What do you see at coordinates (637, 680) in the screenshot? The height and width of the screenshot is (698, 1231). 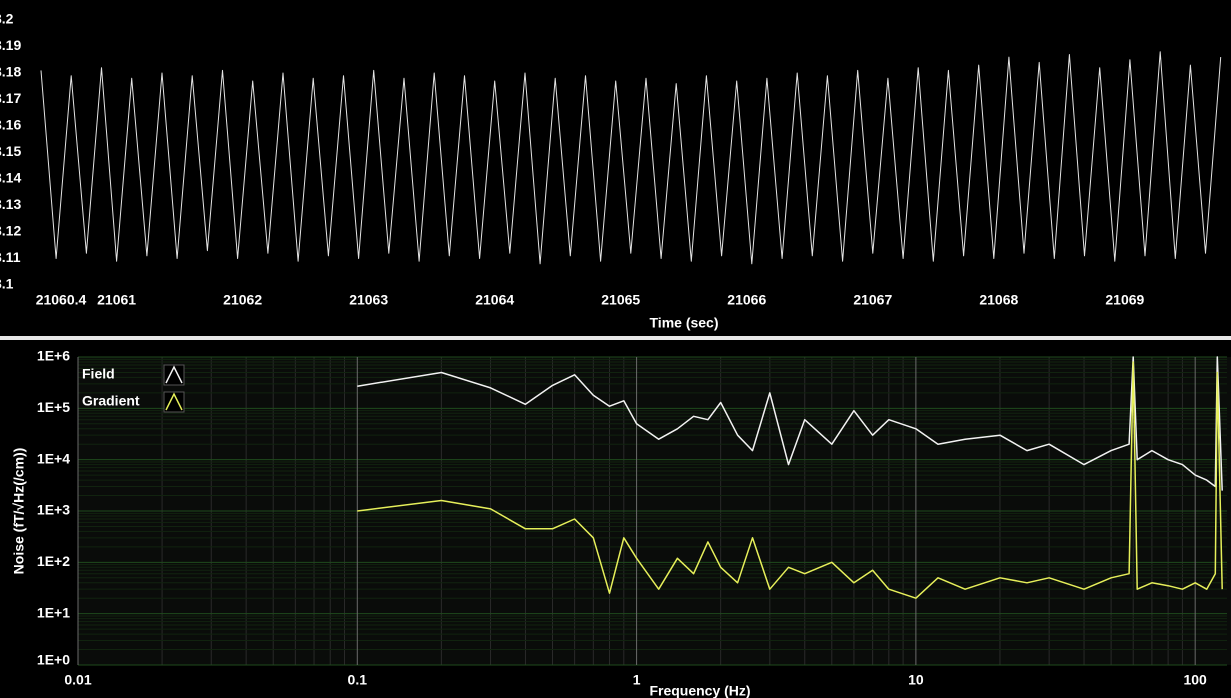 I see `x-tick-label: 1` at bounding box center [637, 680].